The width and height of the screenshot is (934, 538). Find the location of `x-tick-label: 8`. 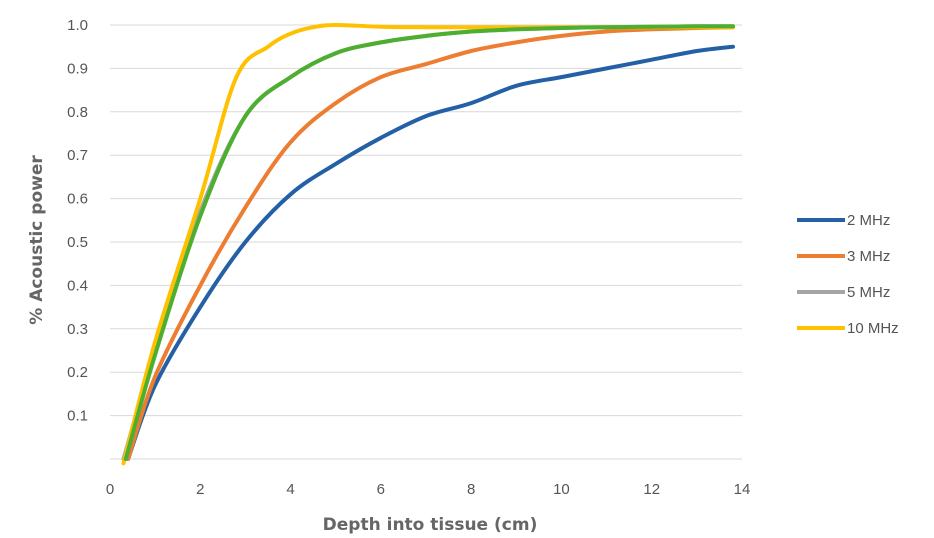

x-tick-label: 8 is located at coordinates (471, 489).